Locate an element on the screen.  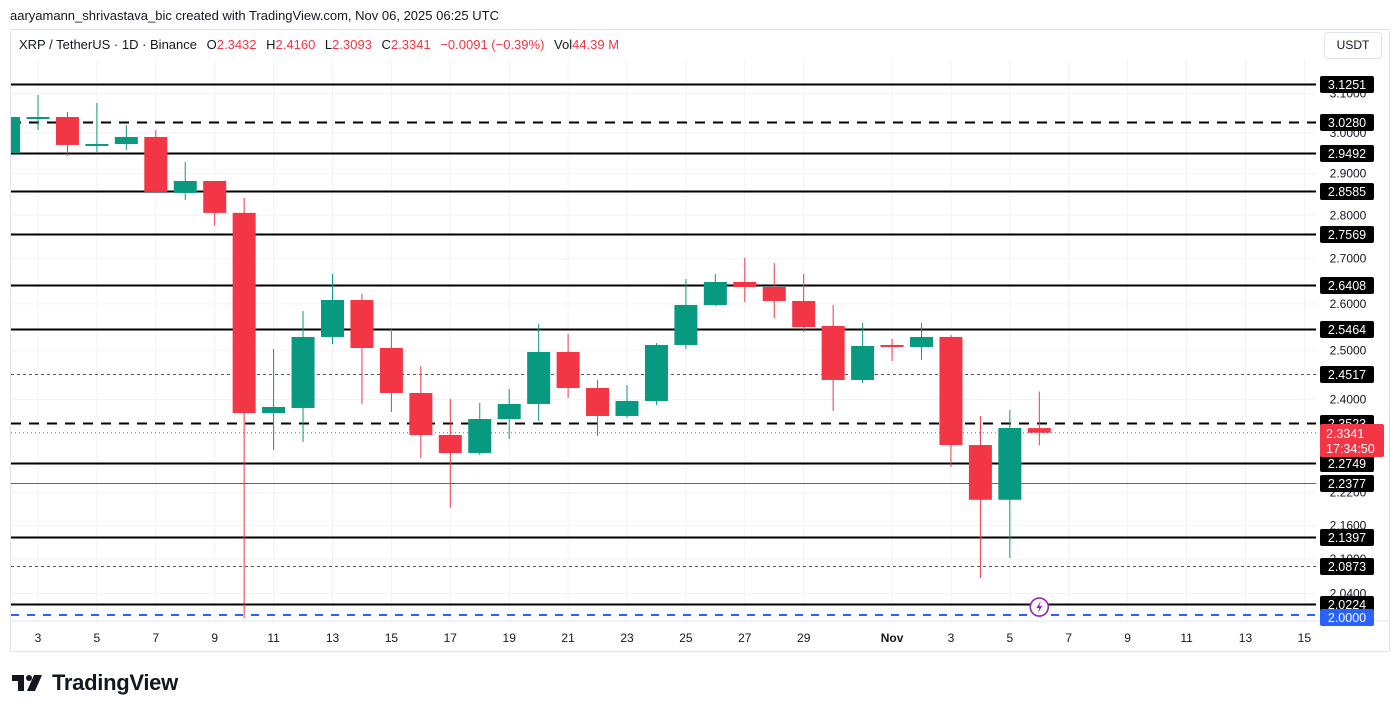
svg-text: 2.0000 is located at coordinates (1347, 618).